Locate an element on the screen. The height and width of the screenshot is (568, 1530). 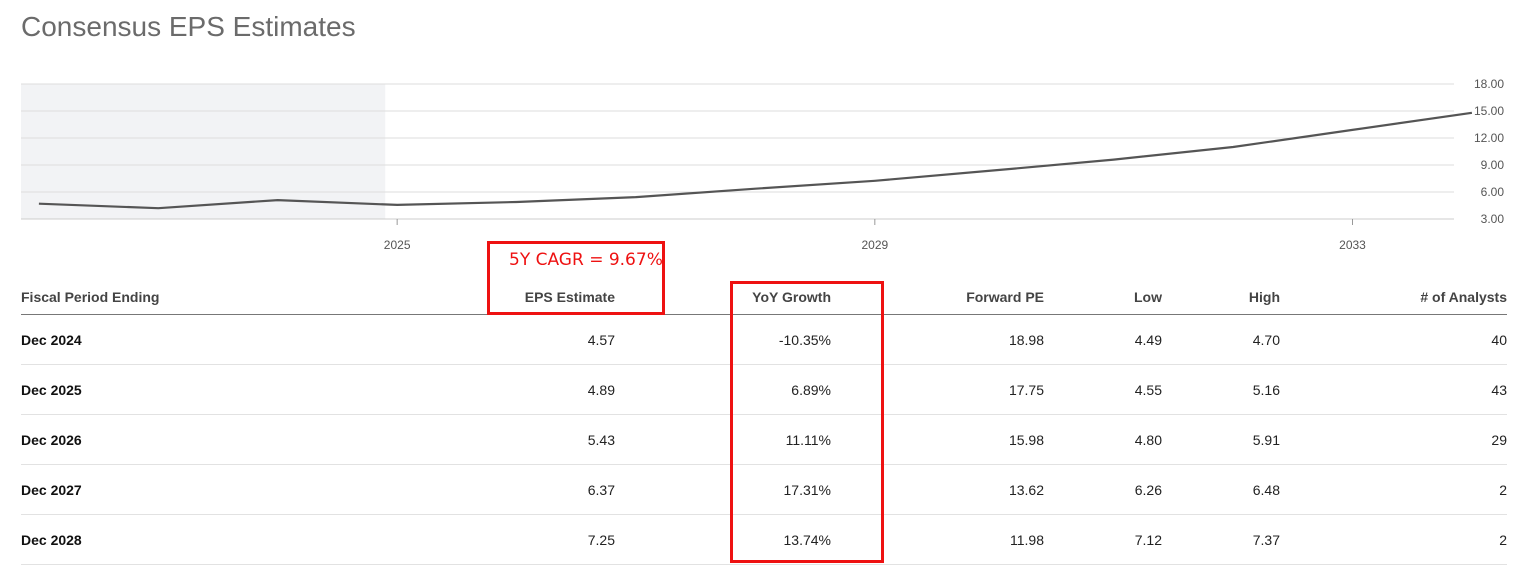
cell-high: 6.48 is located at coordinates (1221, 489).